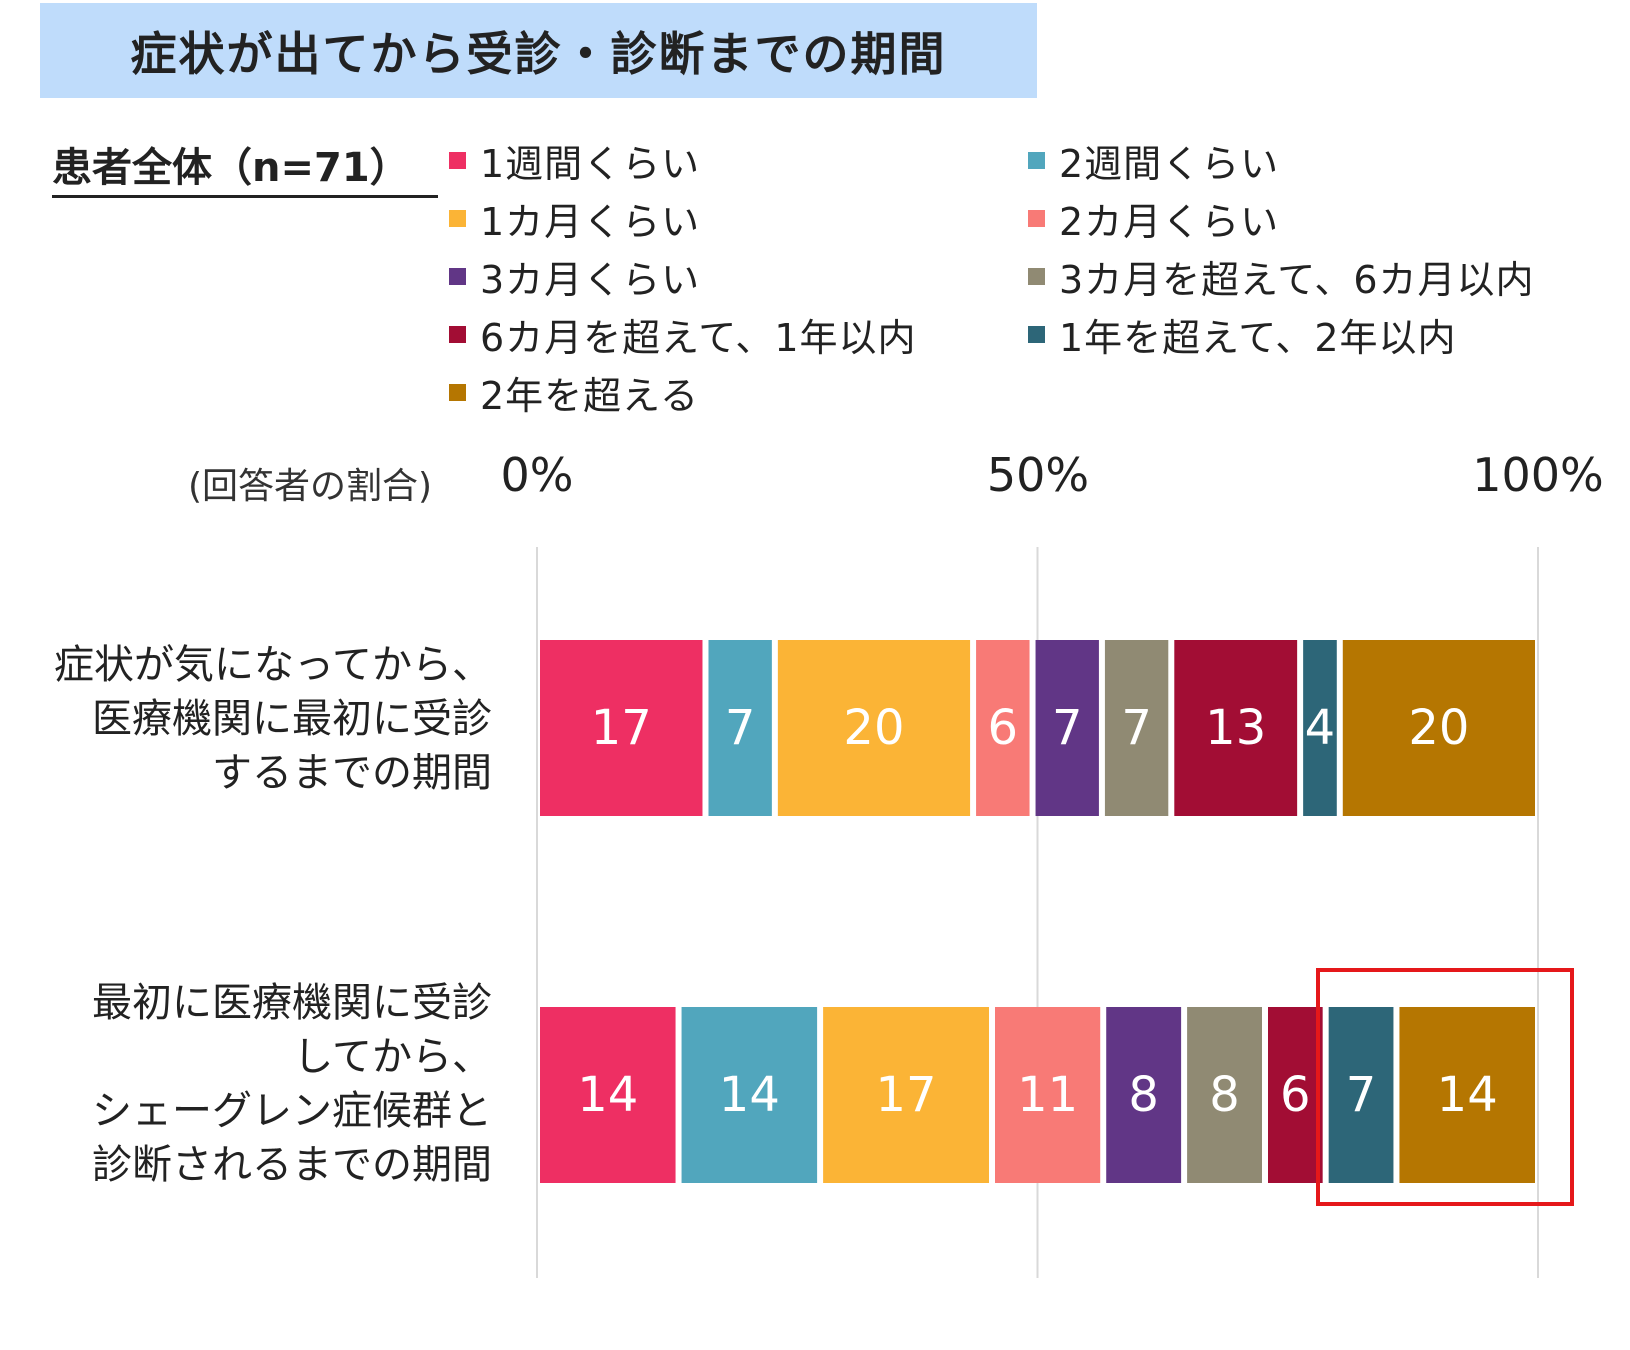 The width and height of the screenshot is (1630, 1350). Describe the element at coordinates (245, 166) in the screenshot. I see `subset-label: 患者全体（n=71）` at that location.